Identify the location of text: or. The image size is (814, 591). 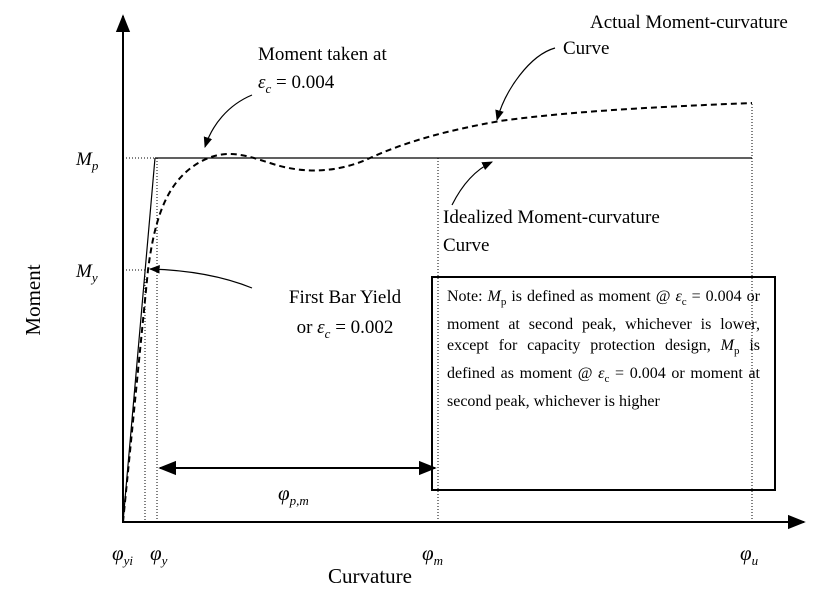
(307, 327).